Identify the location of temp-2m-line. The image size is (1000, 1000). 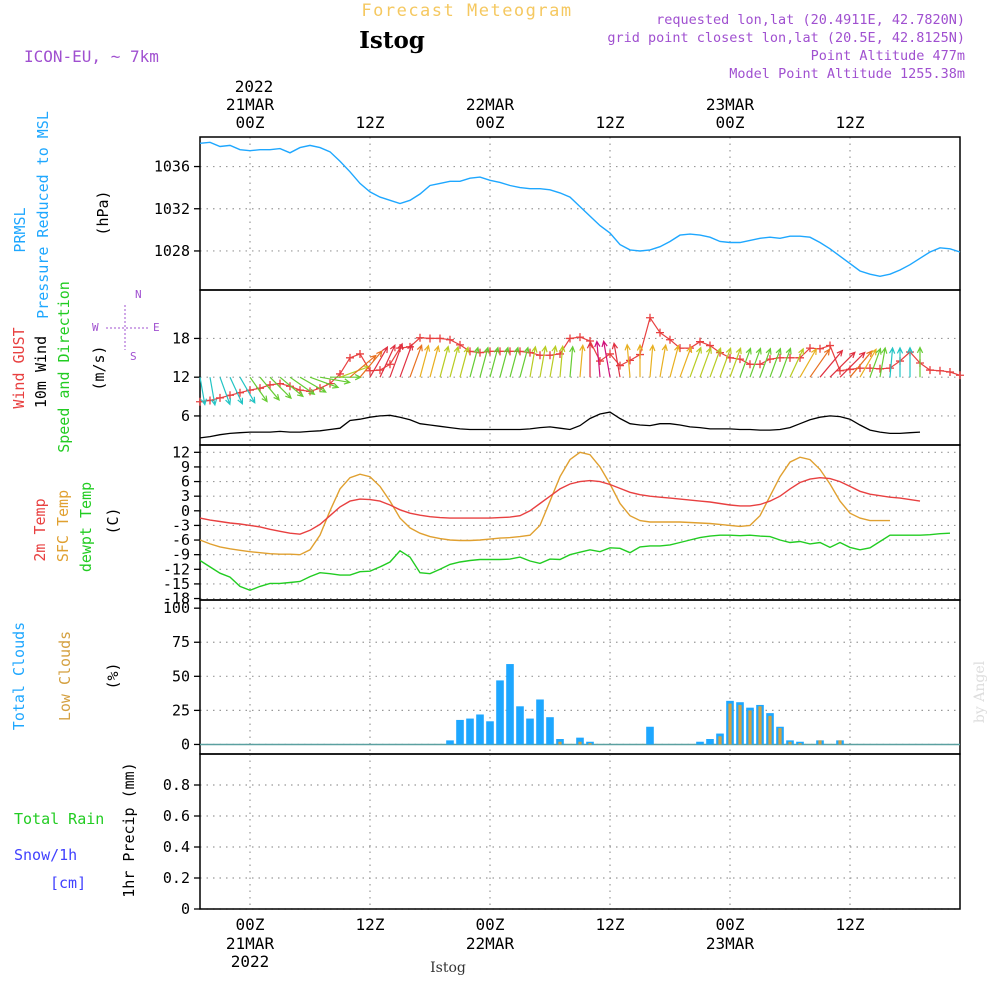
(560, 505).